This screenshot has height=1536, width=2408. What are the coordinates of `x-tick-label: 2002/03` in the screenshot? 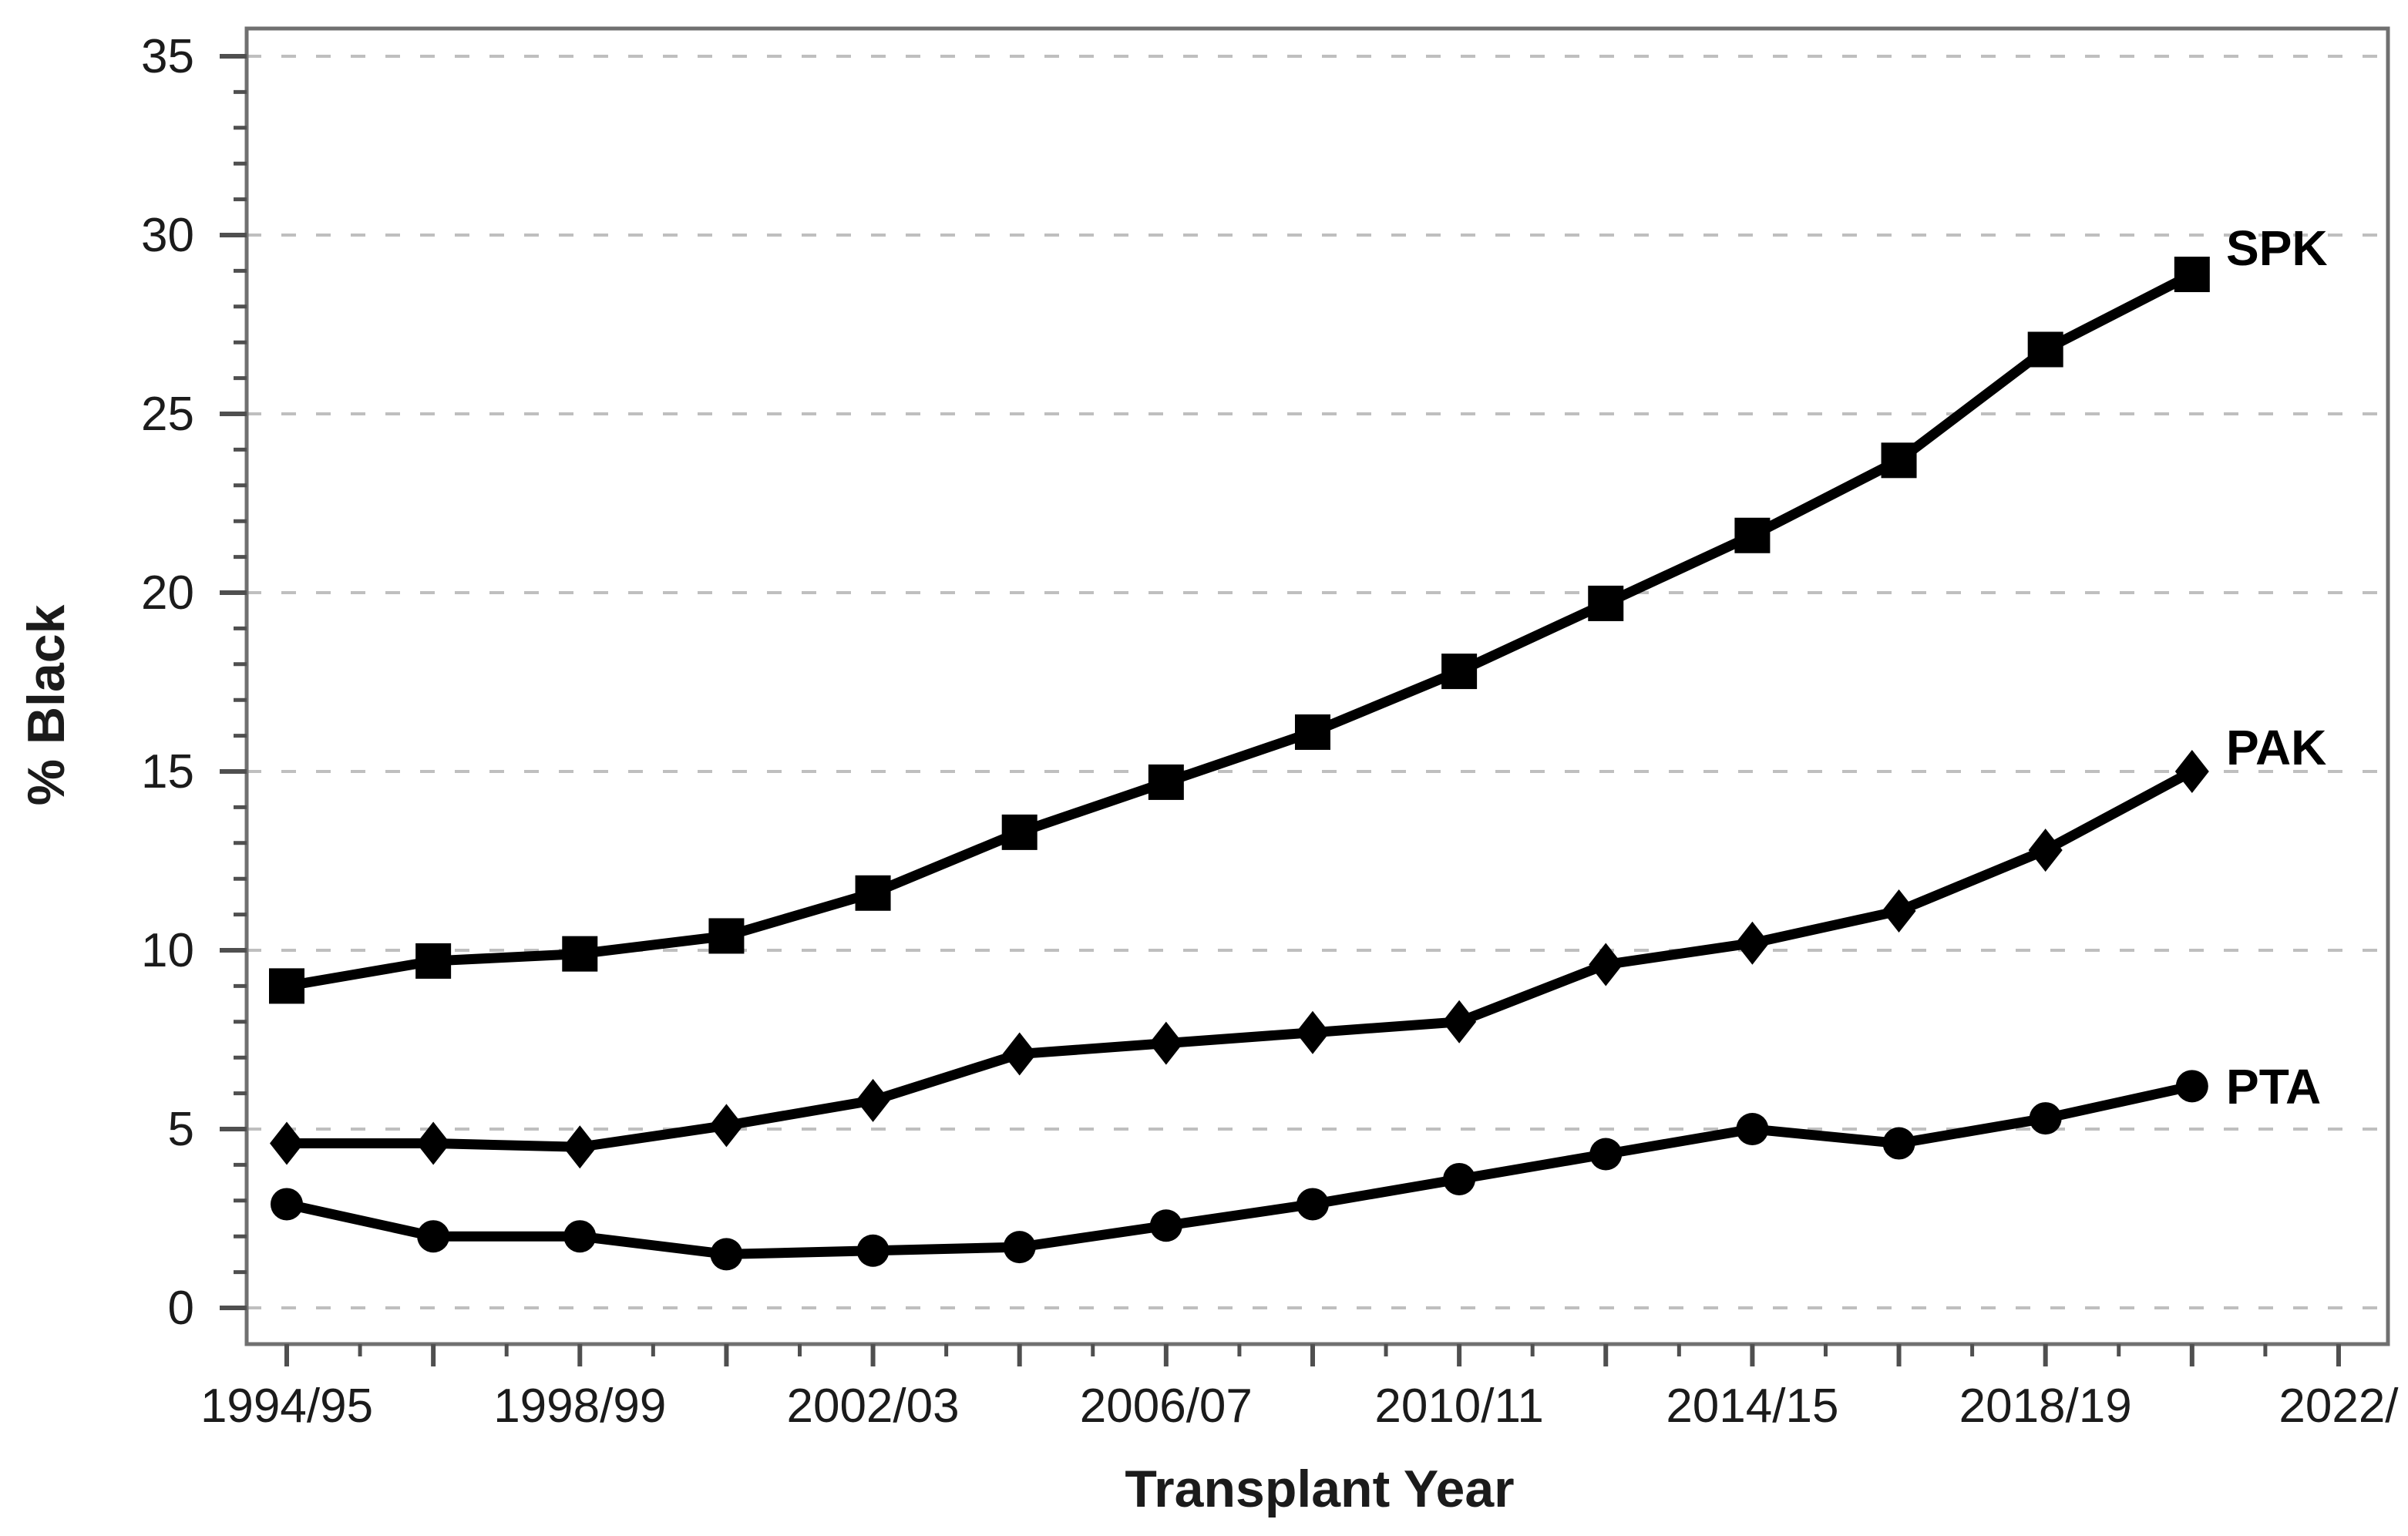 It's located at (872, 1406).